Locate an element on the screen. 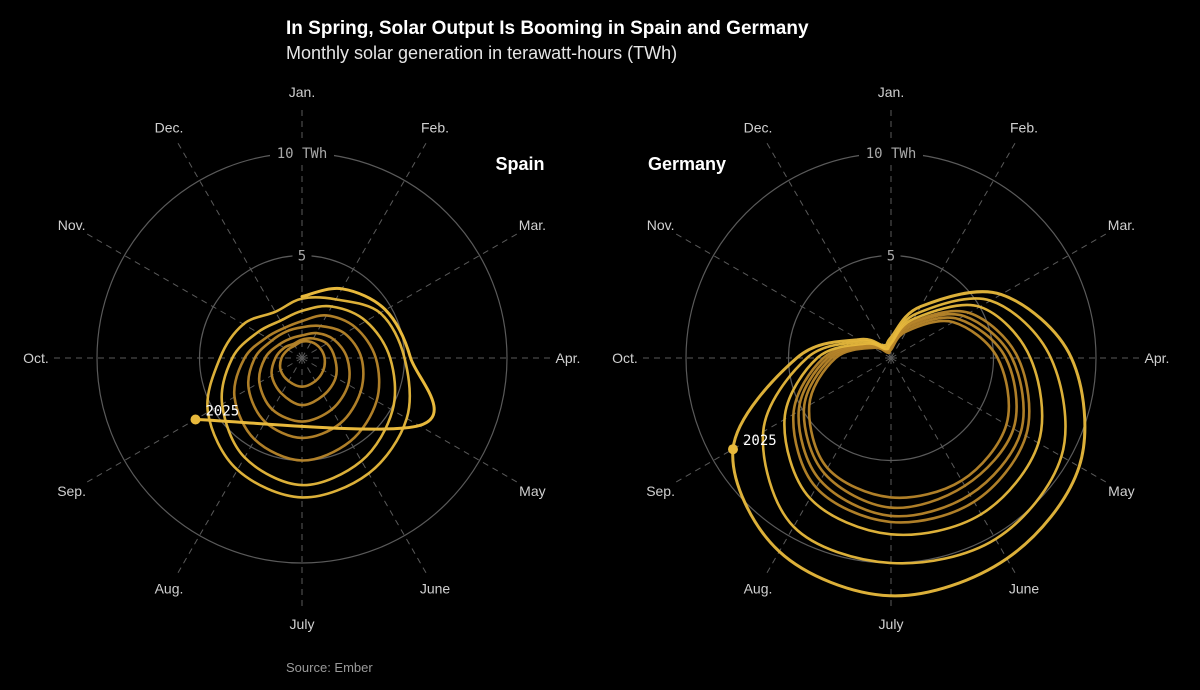 This screenshot has width=1200, height=690. source-note: Source: Ember is located at coordinates (329, 667).